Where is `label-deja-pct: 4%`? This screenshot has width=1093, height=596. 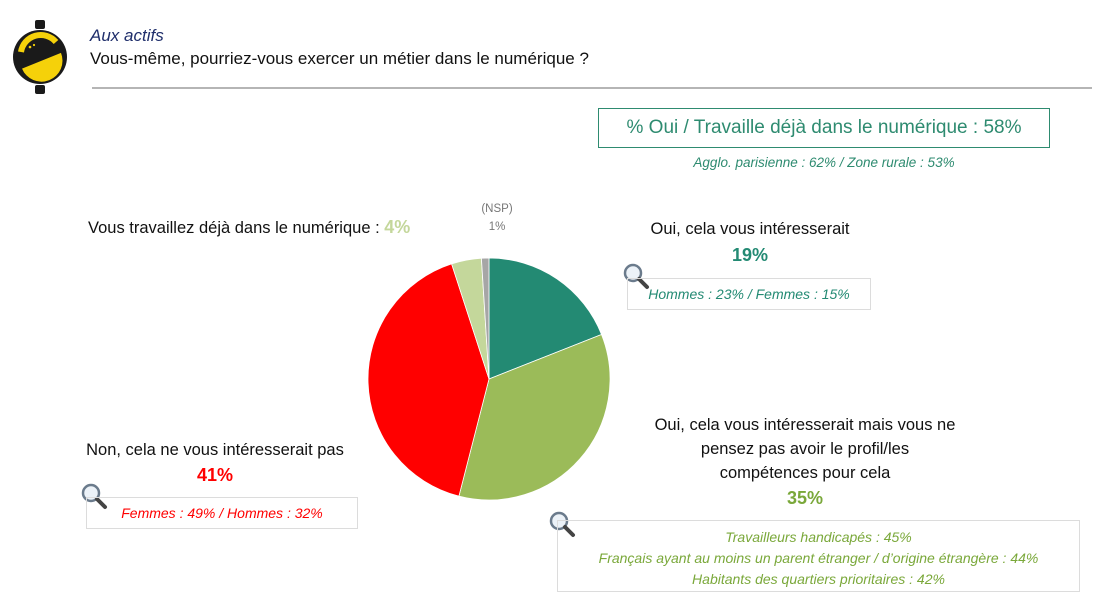
label-deja-pct: 4% is located at coordinates (397, 227).